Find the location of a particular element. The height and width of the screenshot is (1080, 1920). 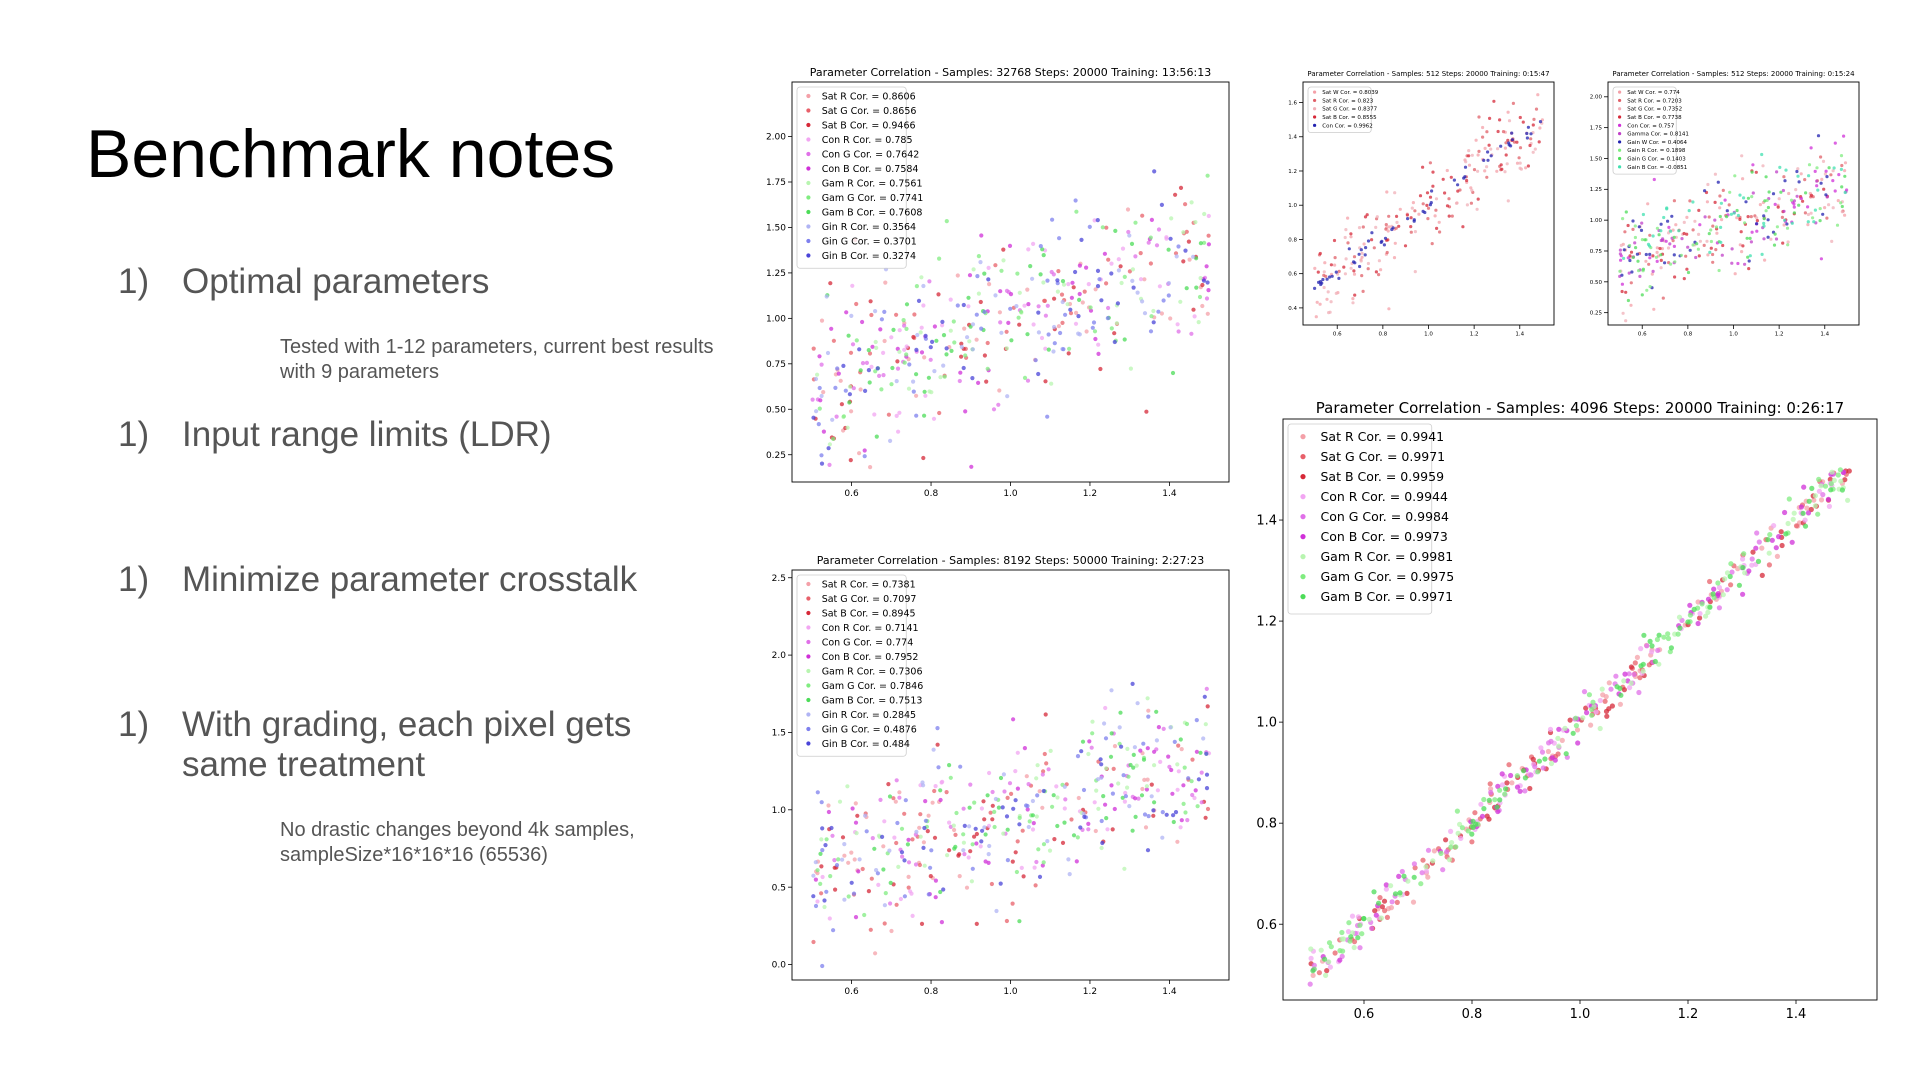

legend-label: Gain R Cor. = 0.1898 is located at coordinates (1656, 151).